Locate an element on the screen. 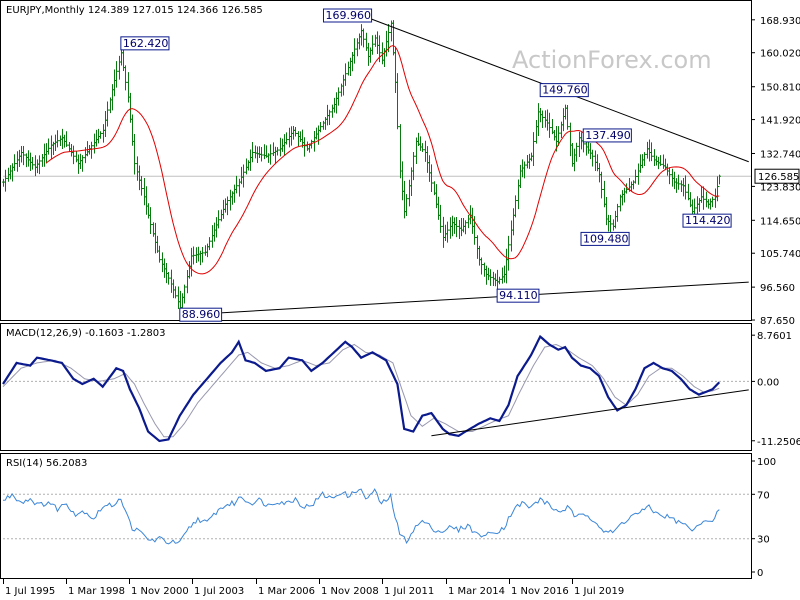 The height and width of the screenshot is (600, 800). rsi-line is located at coordinates (361, 516).